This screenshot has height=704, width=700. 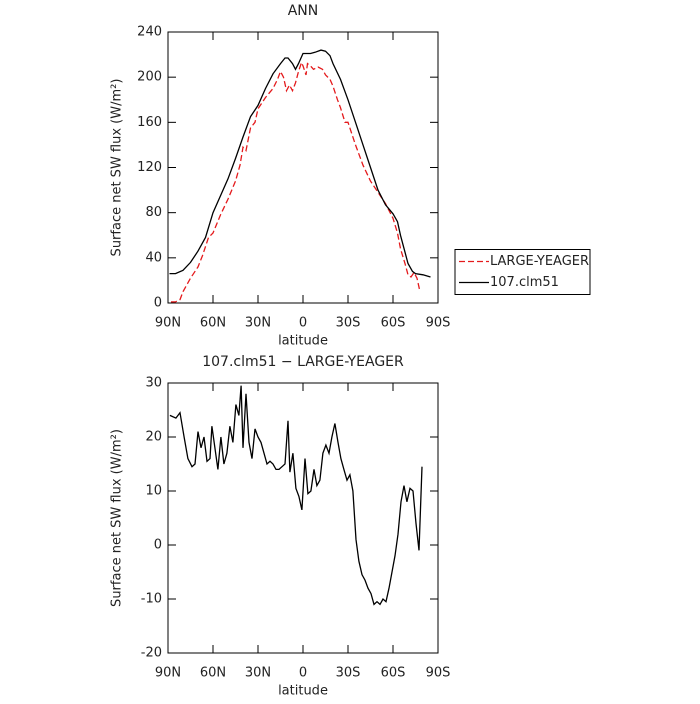 I want to click on y-tick-label: 40, so click(x=153, y=257).